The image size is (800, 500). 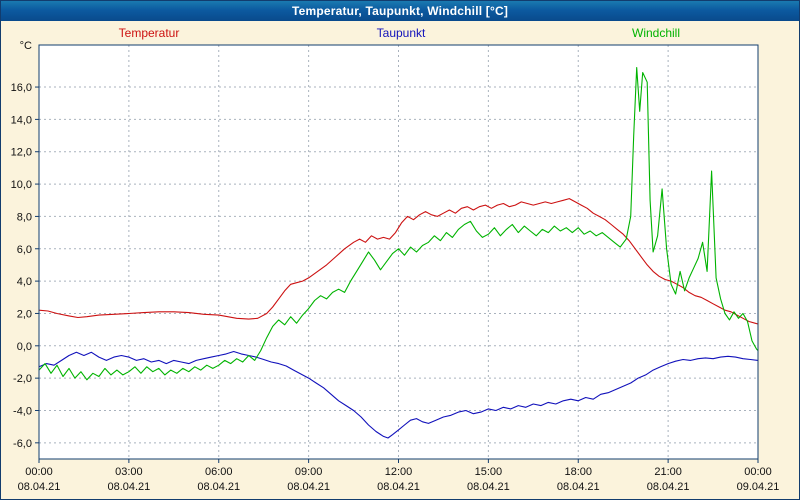 I want to click on svg-text: 18:00, so click(x=578, y=472).